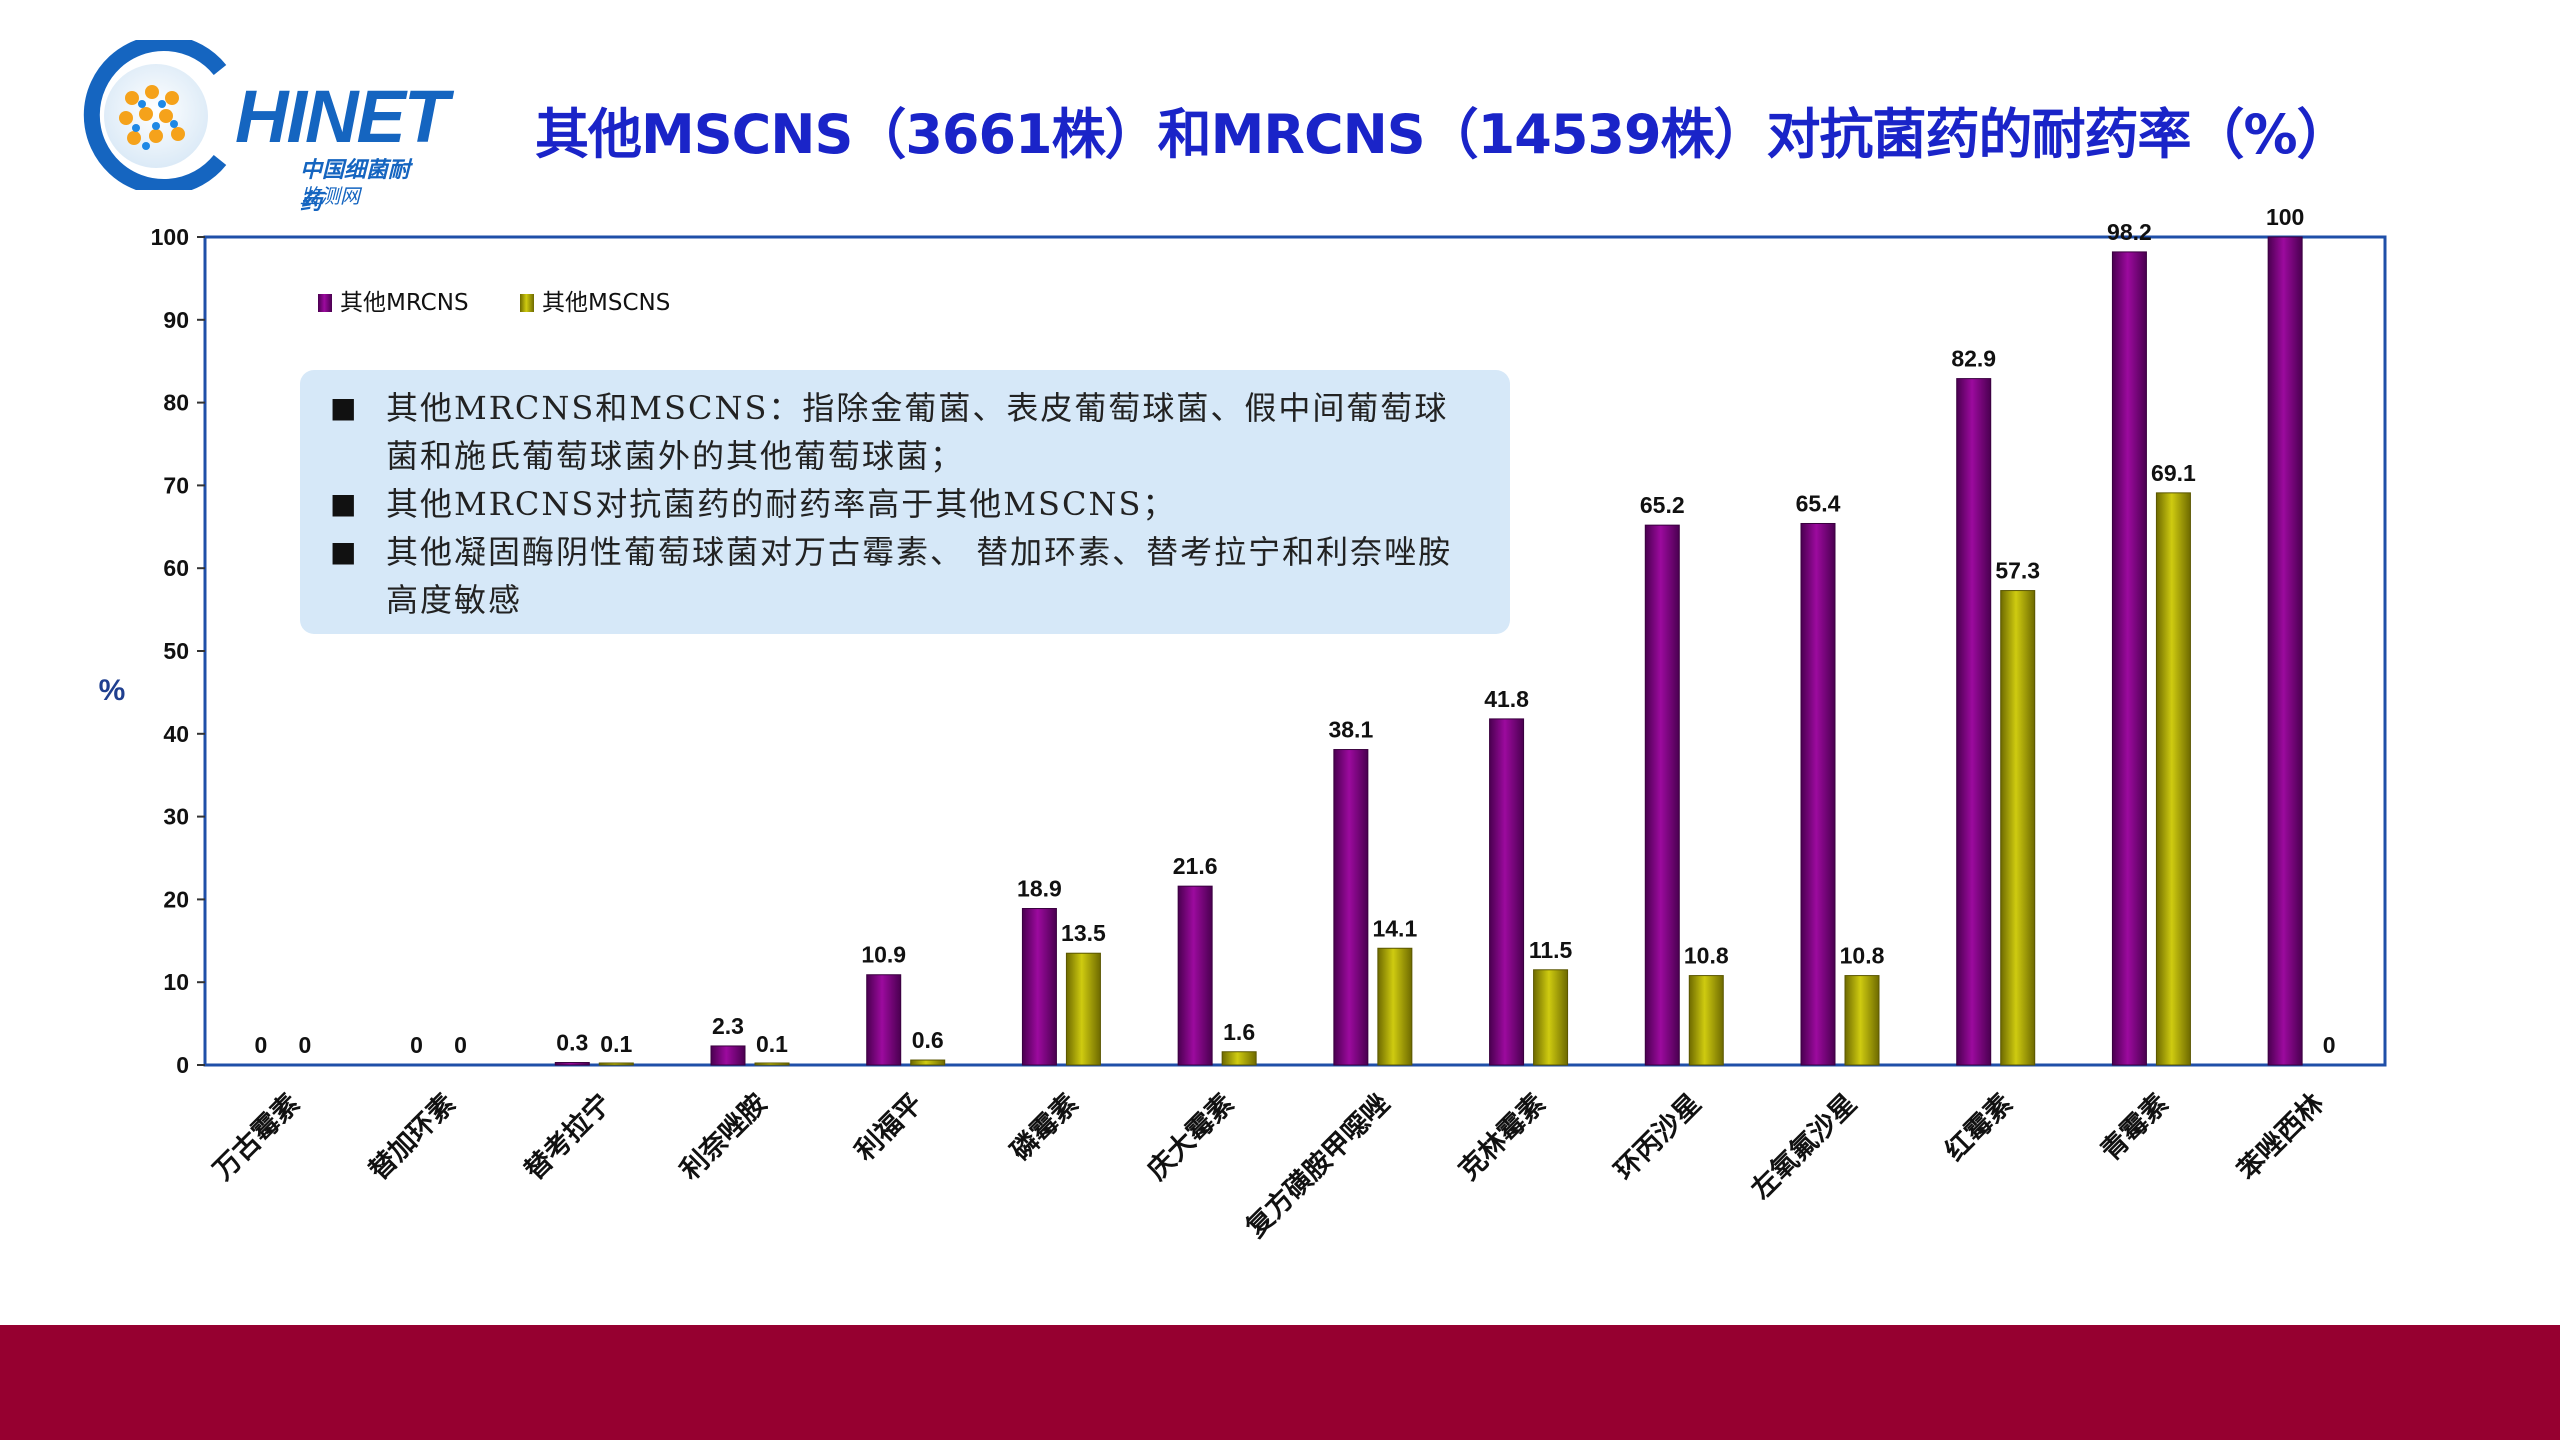  Describe the element at coordinates (112, 690) in the screenshot. I see `y-axis-label: %` at that location.